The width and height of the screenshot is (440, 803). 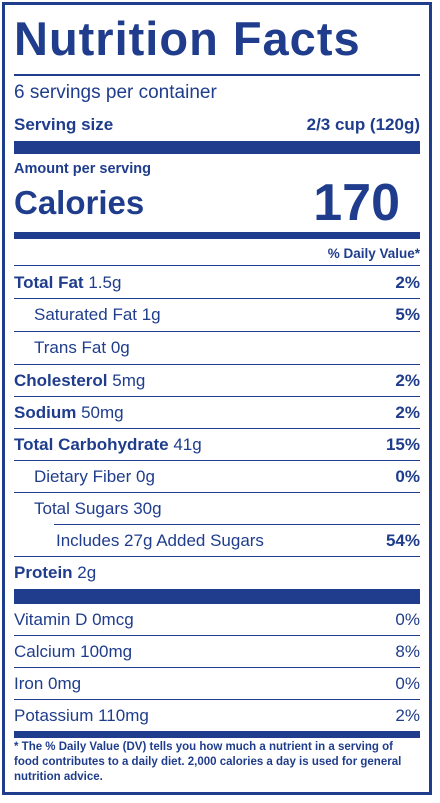 What do you see at coordinates (98, 508) in the screenshot?
I see `nutrient-name: Total Sugars 30g` at bounding box center [98, 508].